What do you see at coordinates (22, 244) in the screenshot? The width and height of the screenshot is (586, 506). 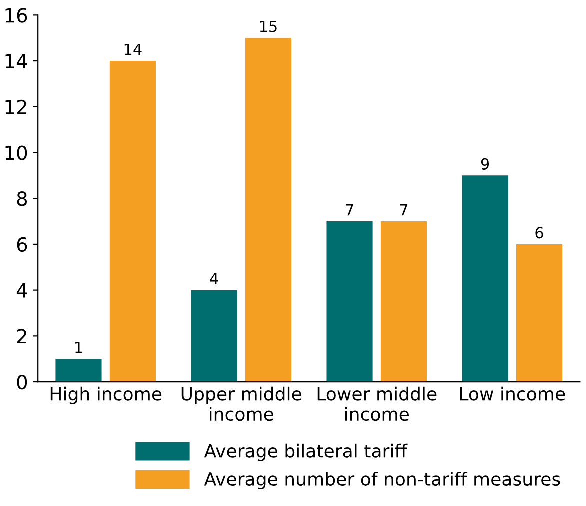 I see `y-tick-label: 6` at bounding box center [22, 244].